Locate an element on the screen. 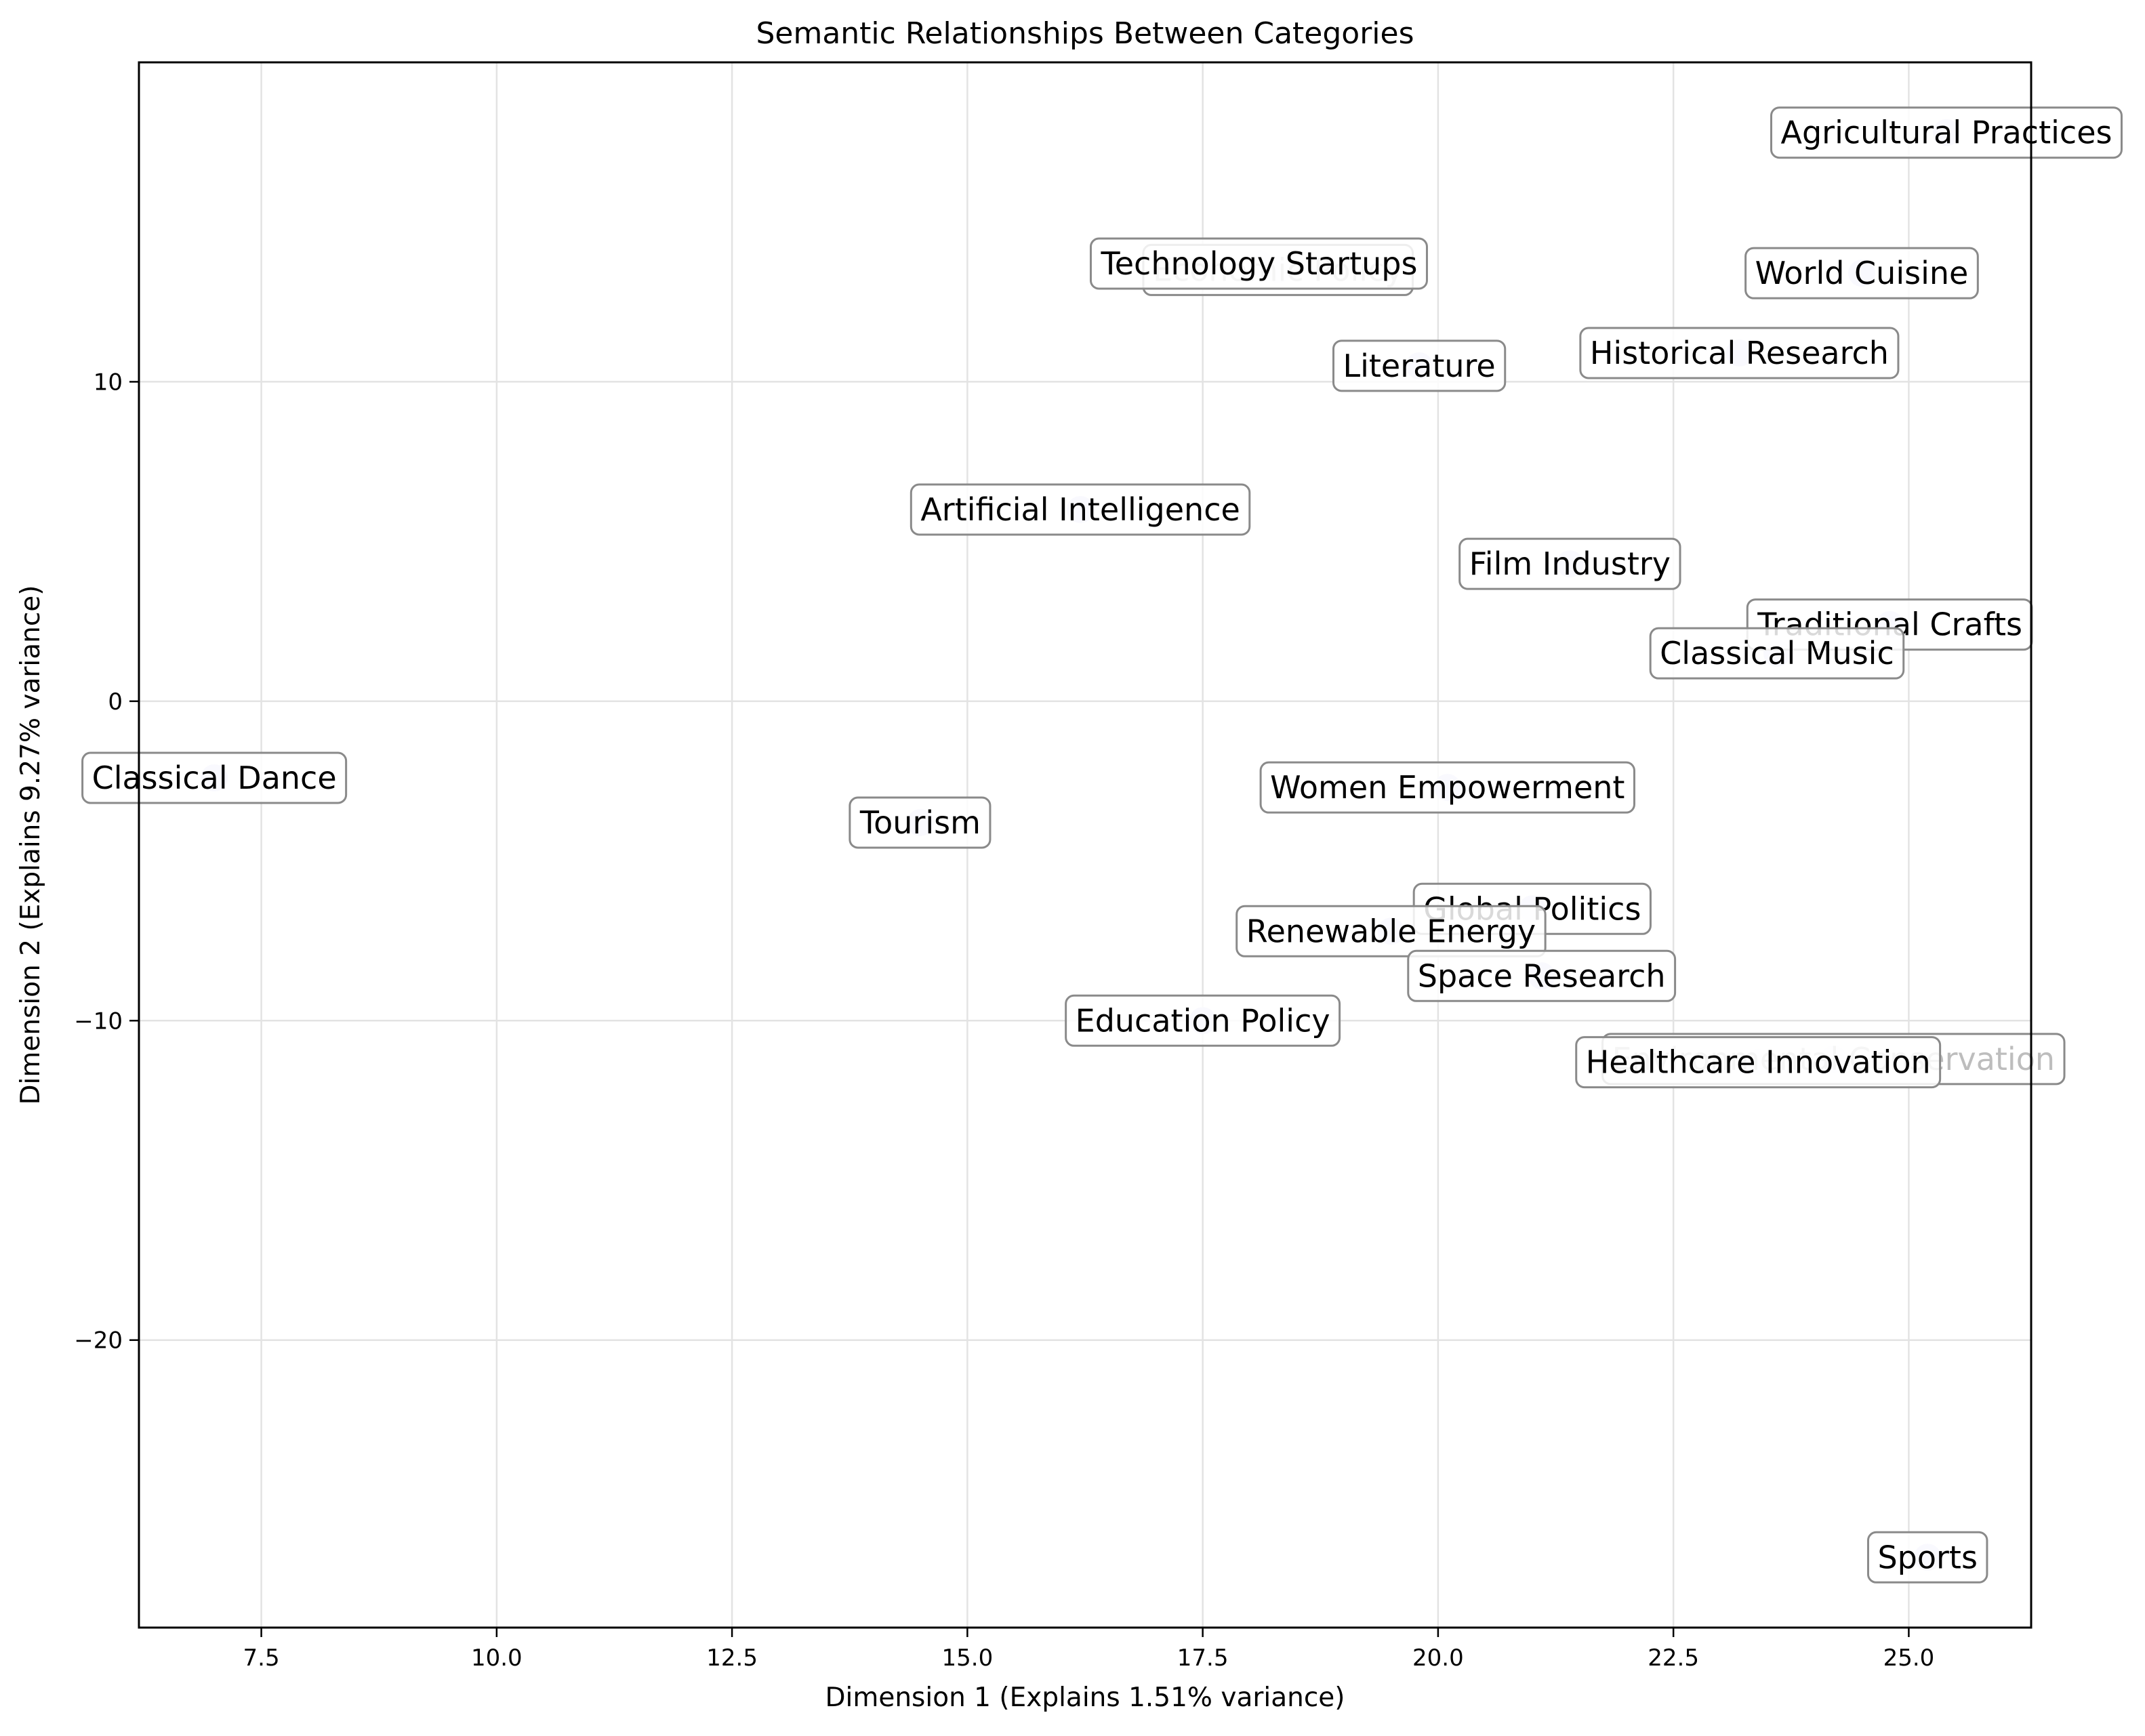 The height and width of the screenshot is (1736, 2145). point-label: World Cuisine is located at coordinates (1862, 273).